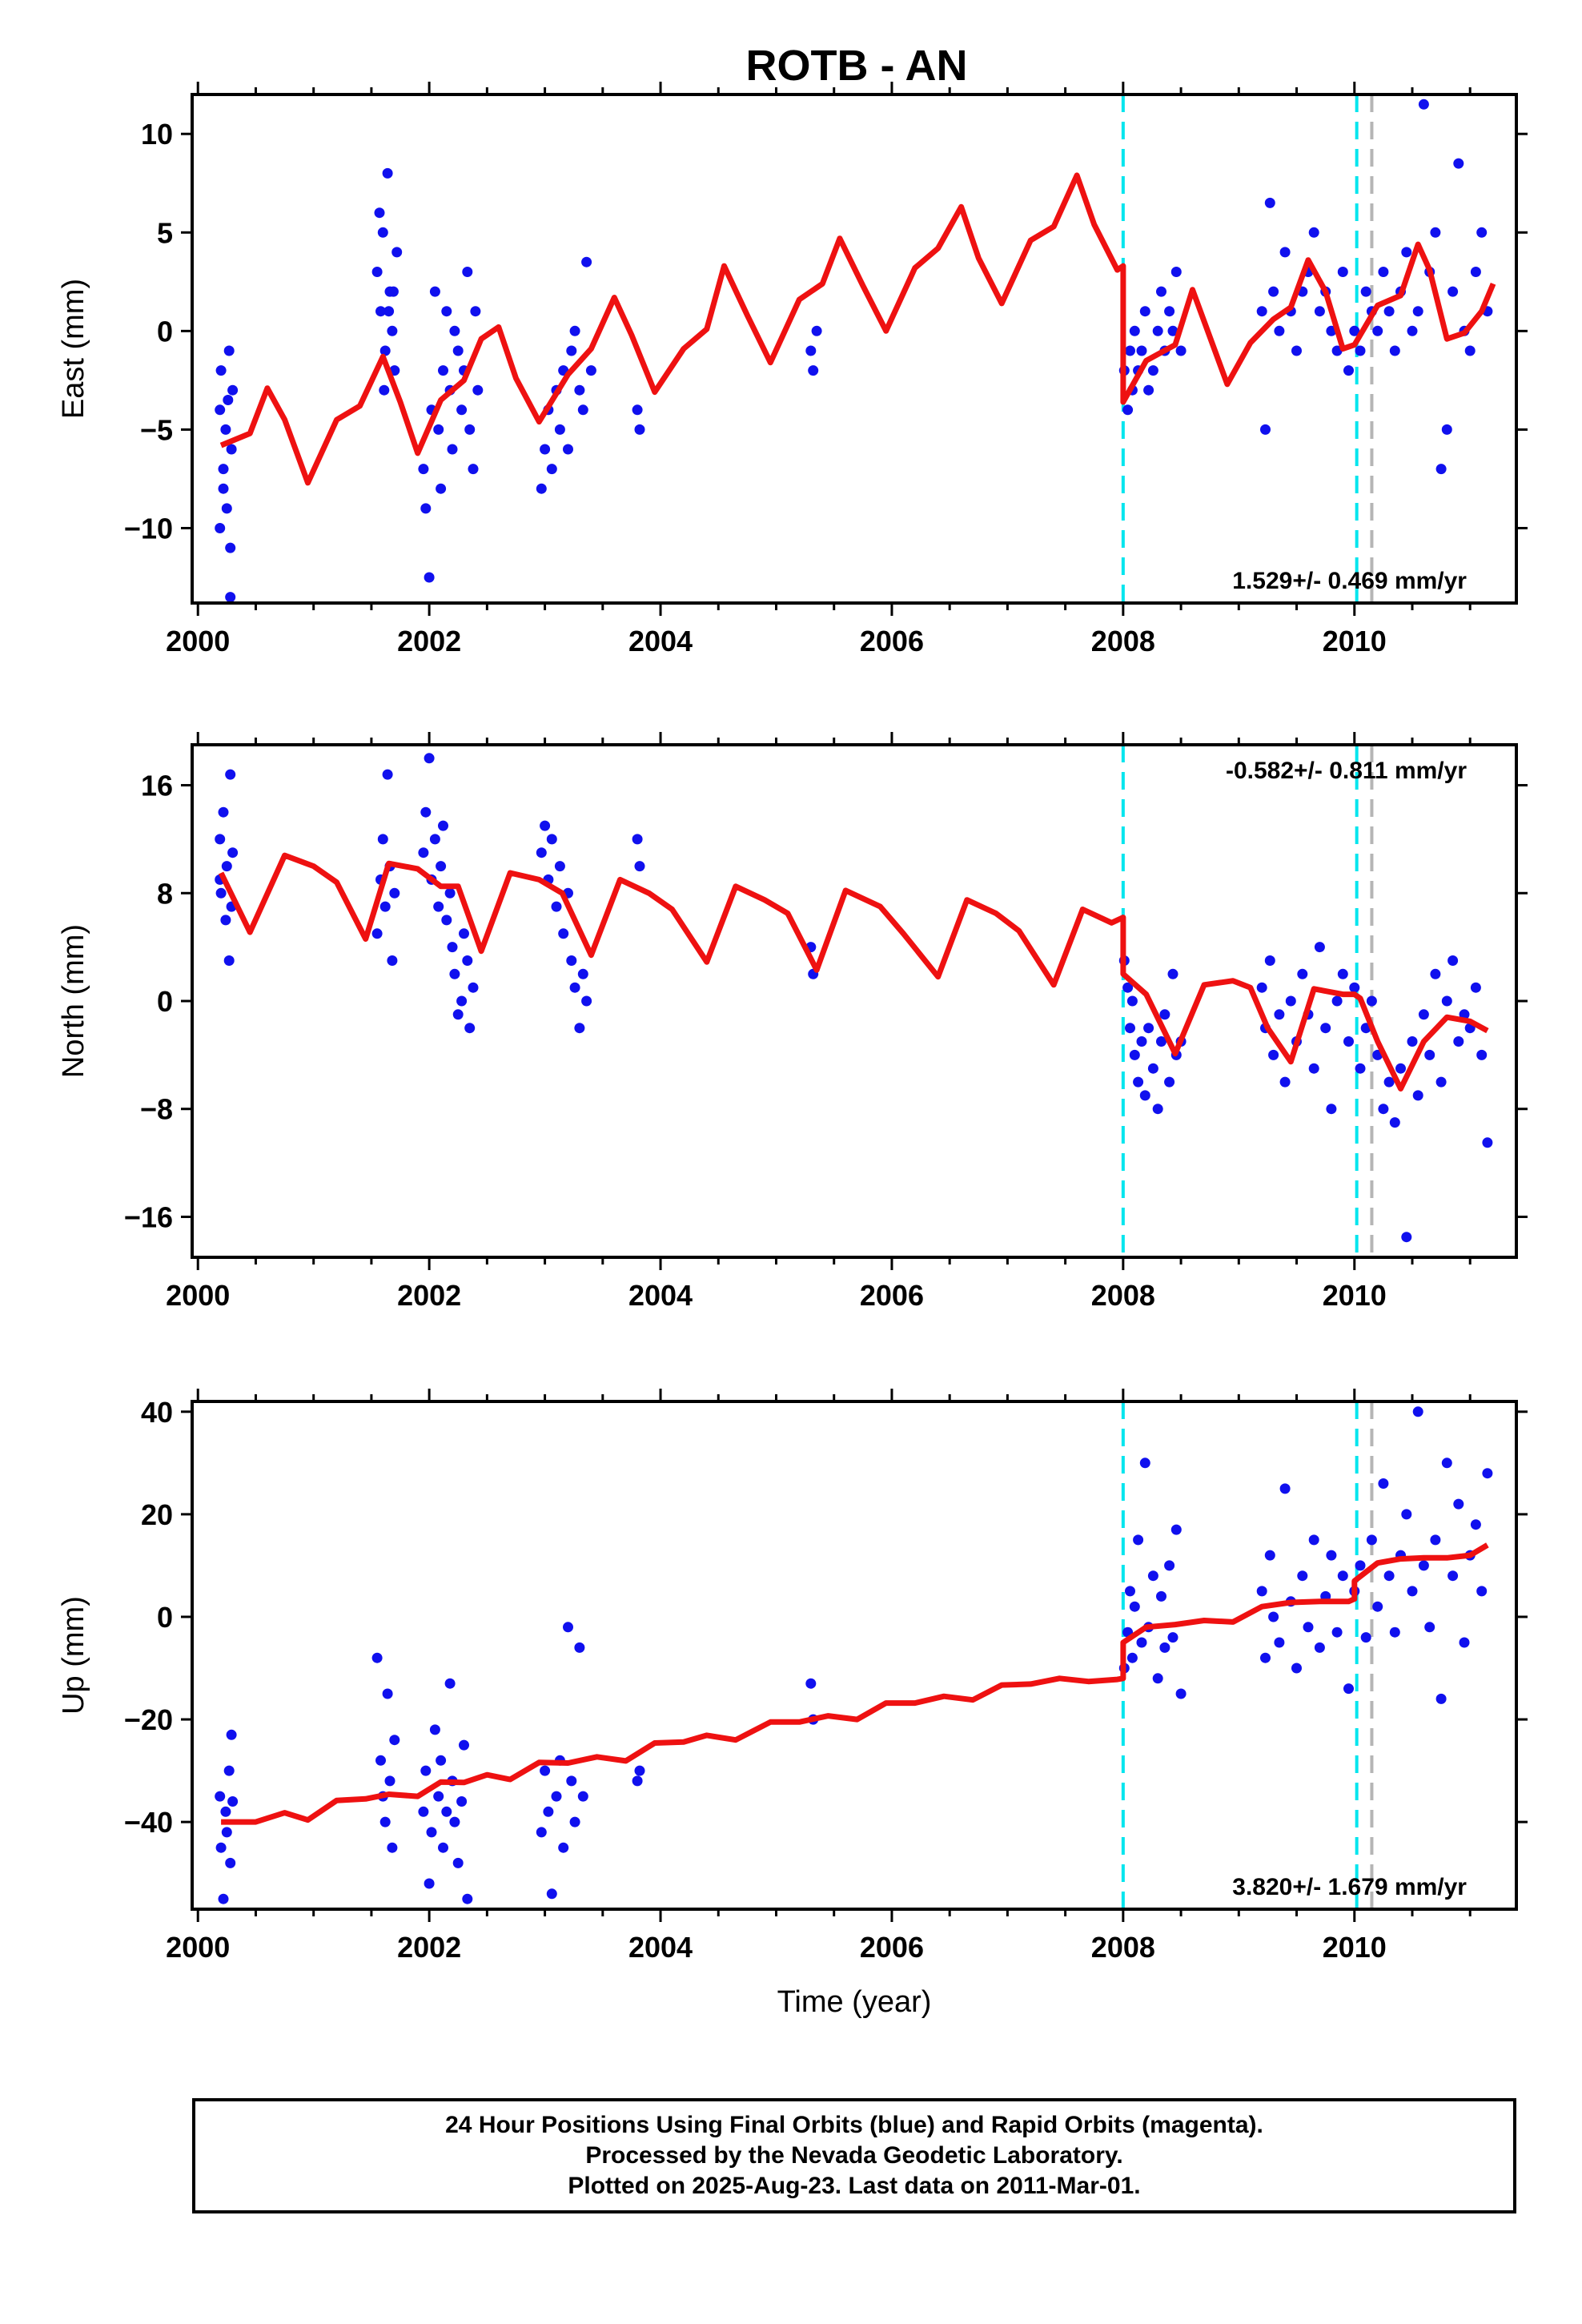  What do you see at coordinates (156, 1109) in the screenshot?
I see `north-ytick-label: −8` at bounding box center [156, 1109].